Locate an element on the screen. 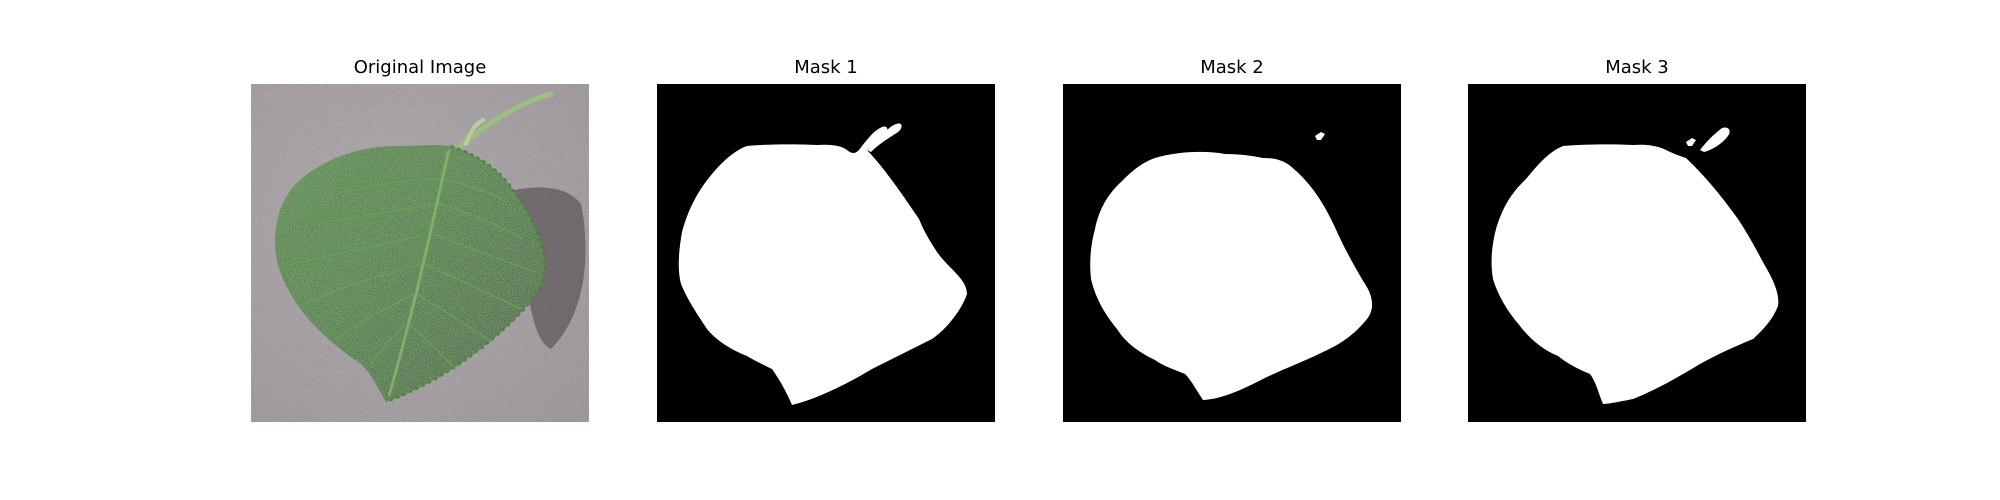 This screenshot has height=500, width=2000. mask-stem-blob-large is located at coordinates (1715, 139).